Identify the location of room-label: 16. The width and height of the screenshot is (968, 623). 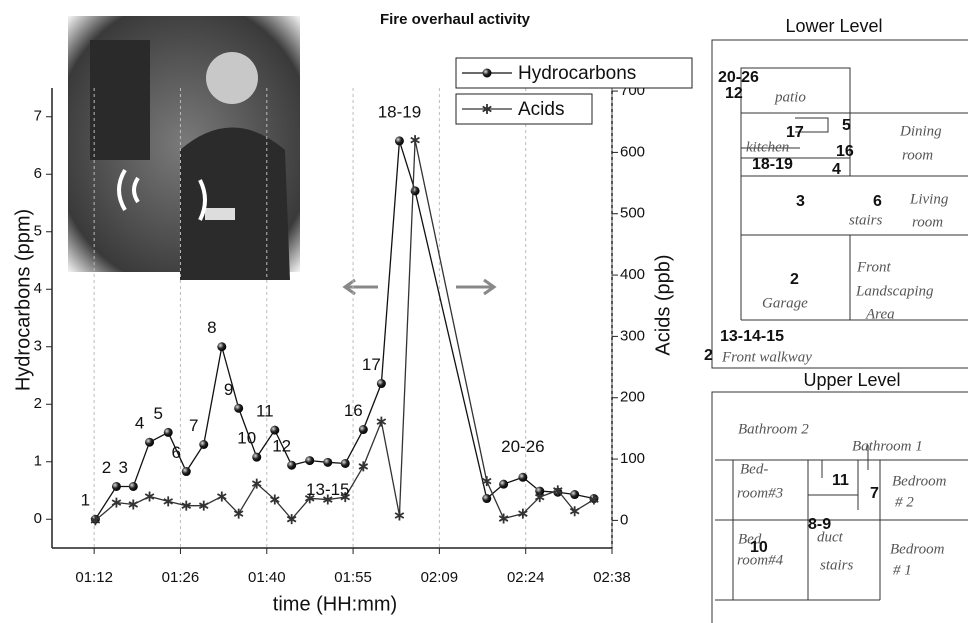
(845, 151).